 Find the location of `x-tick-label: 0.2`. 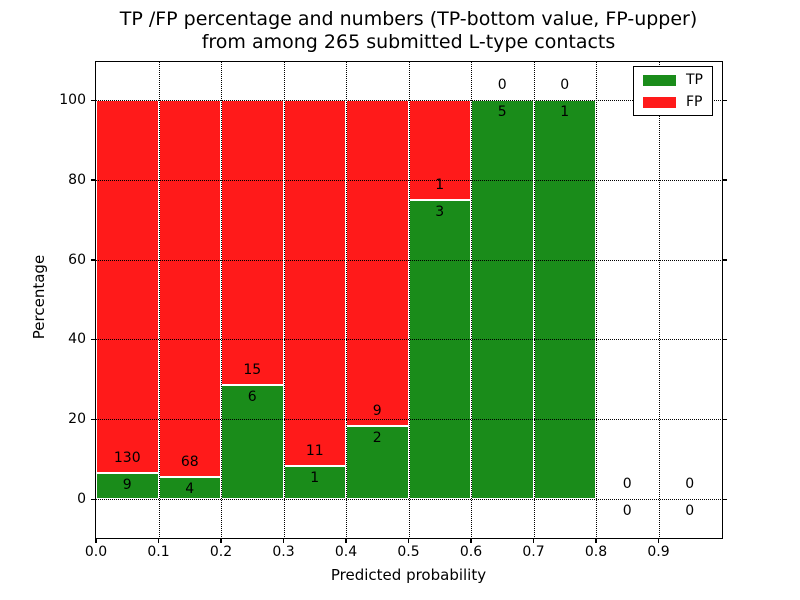

x-tick-label: 0.2 is located at coordinates (221, 552).